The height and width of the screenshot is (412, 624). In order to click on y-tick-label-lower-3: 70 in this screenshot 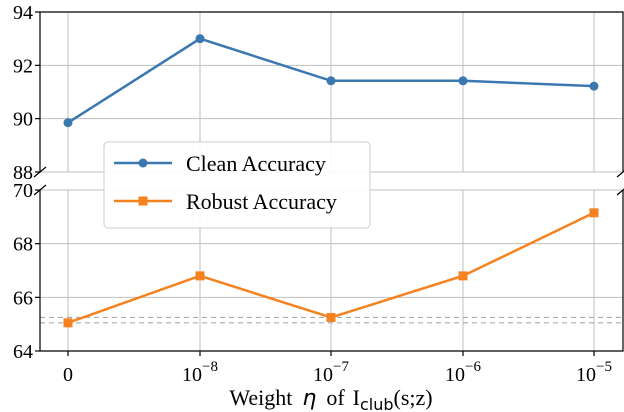, I will do `click(23, 191)`.